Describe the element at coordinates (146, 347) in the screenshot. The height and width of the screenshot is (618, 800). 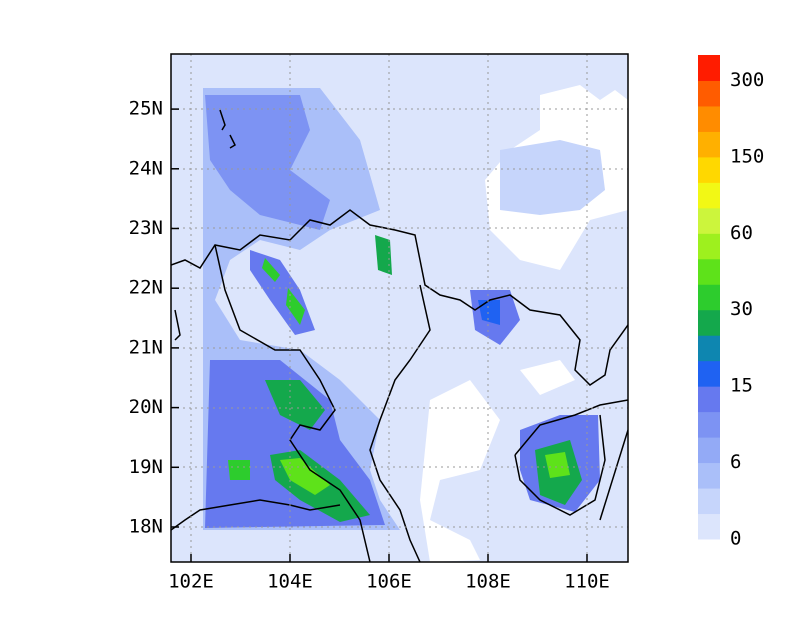
I see `y-tick-label: 21N` at that location.